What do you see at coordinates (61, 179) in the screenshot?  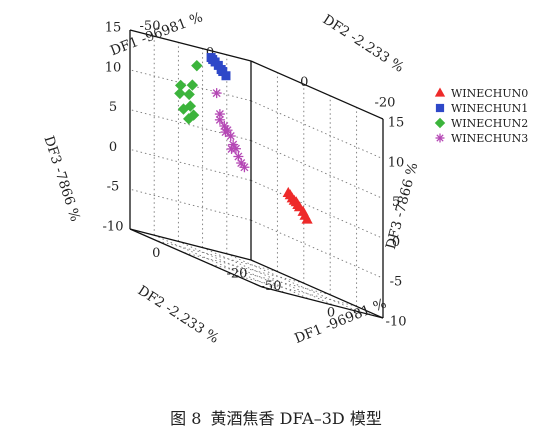 I see `axis-label-df3-left: DF3 -7866 %` at bounding box center [61, 179].